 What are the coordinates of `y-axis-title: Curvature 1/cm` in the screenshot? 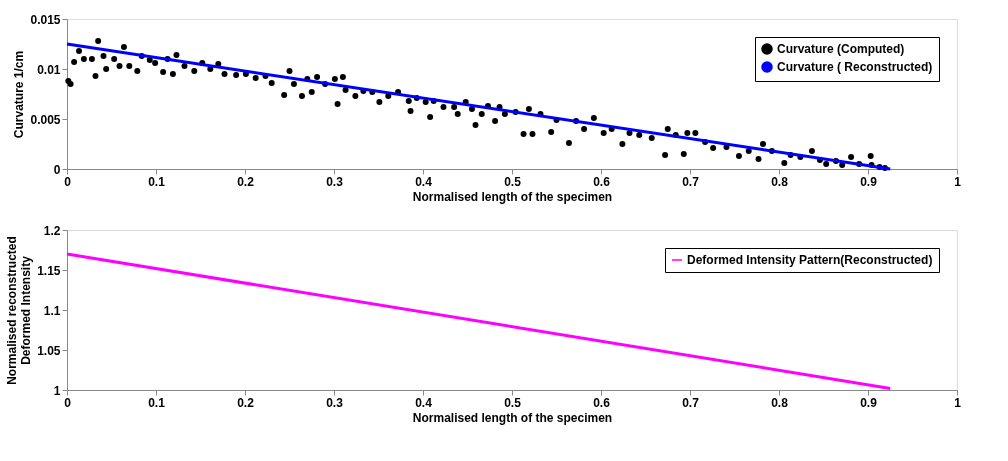 It's located at (19, 94).